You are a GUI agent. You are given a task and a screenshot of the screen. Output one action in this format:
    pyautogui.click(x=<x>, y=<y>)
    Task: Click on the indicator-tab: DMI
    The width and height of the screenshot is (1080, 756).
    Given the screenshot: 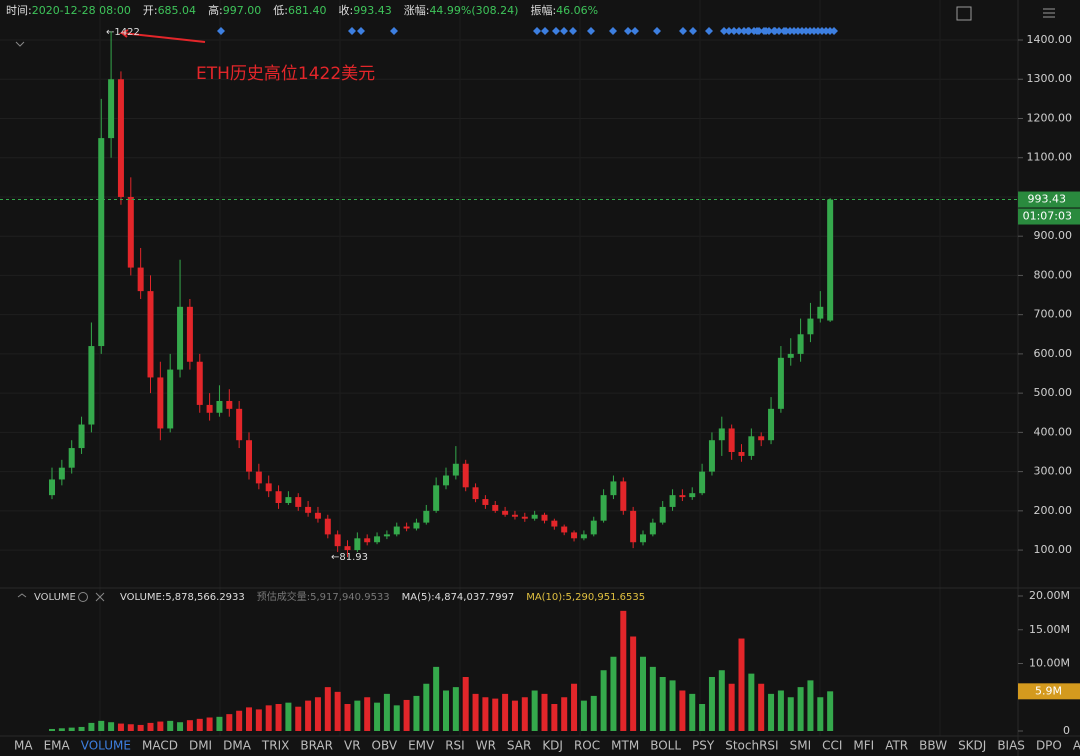 What is the action you would take?
    pyautogui.click(x=200, y=746)
    